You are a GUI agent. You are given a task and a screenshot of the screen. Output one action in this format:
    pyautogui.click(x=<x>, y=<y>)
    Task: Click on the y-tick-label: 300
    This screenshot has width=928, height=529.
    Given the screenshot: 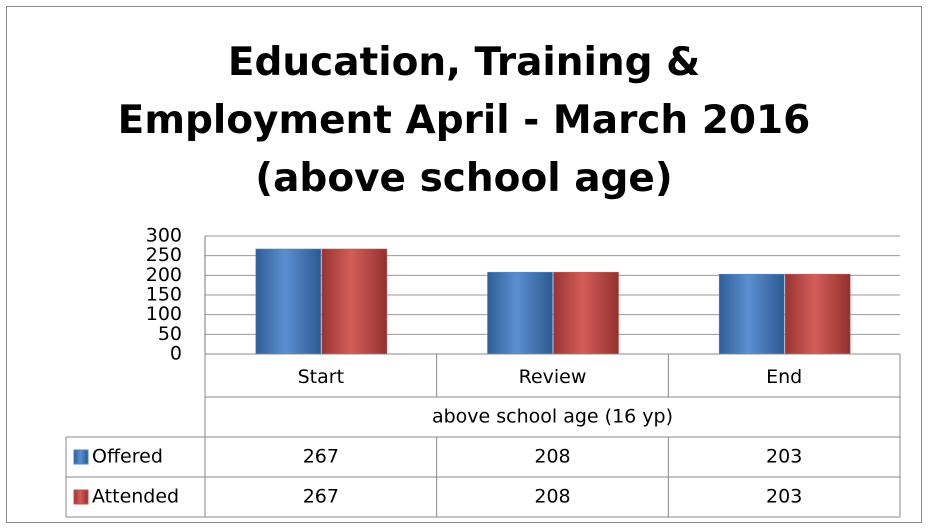 What is the action you would take?
    pyautogui.click(x=164, y=236)
    